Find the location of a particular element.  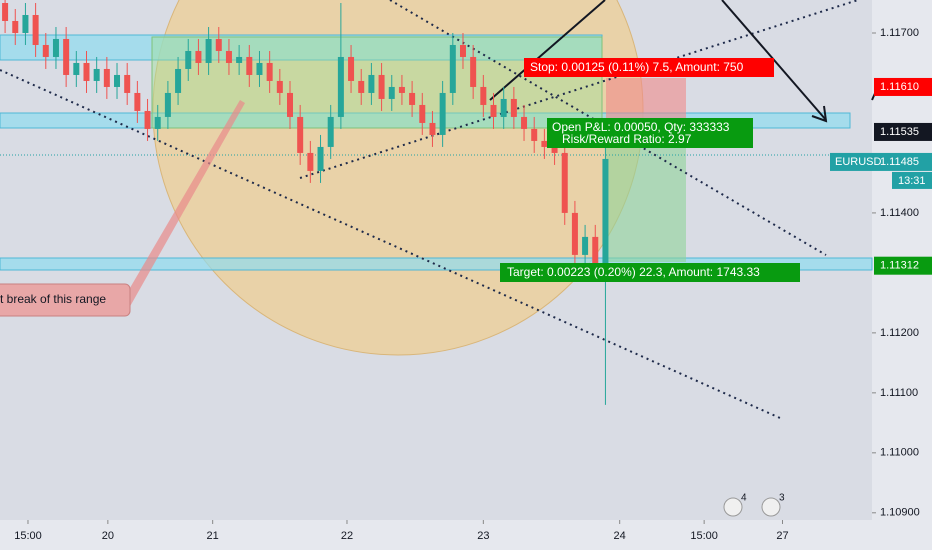

pnl-label-box is located at coordinates (650, 133).